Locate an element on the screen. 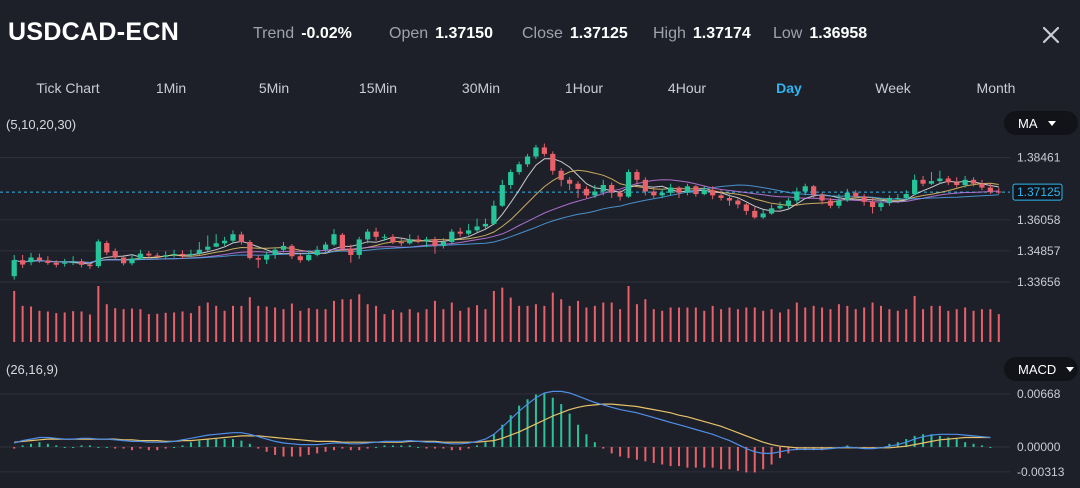  tab-1min: 1Min is located at coordinates (171, 88).